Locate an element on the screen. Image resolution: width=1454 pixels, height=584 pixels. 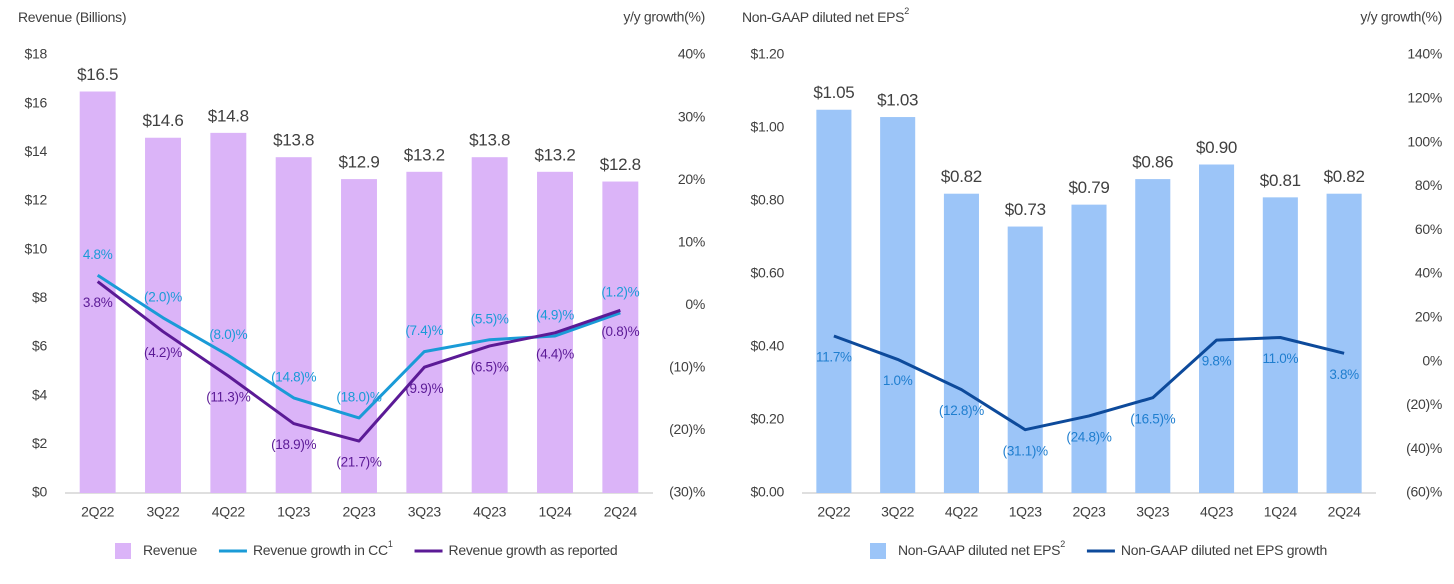
y-tick-label: $1.20 is located at coordinates (767, 54).